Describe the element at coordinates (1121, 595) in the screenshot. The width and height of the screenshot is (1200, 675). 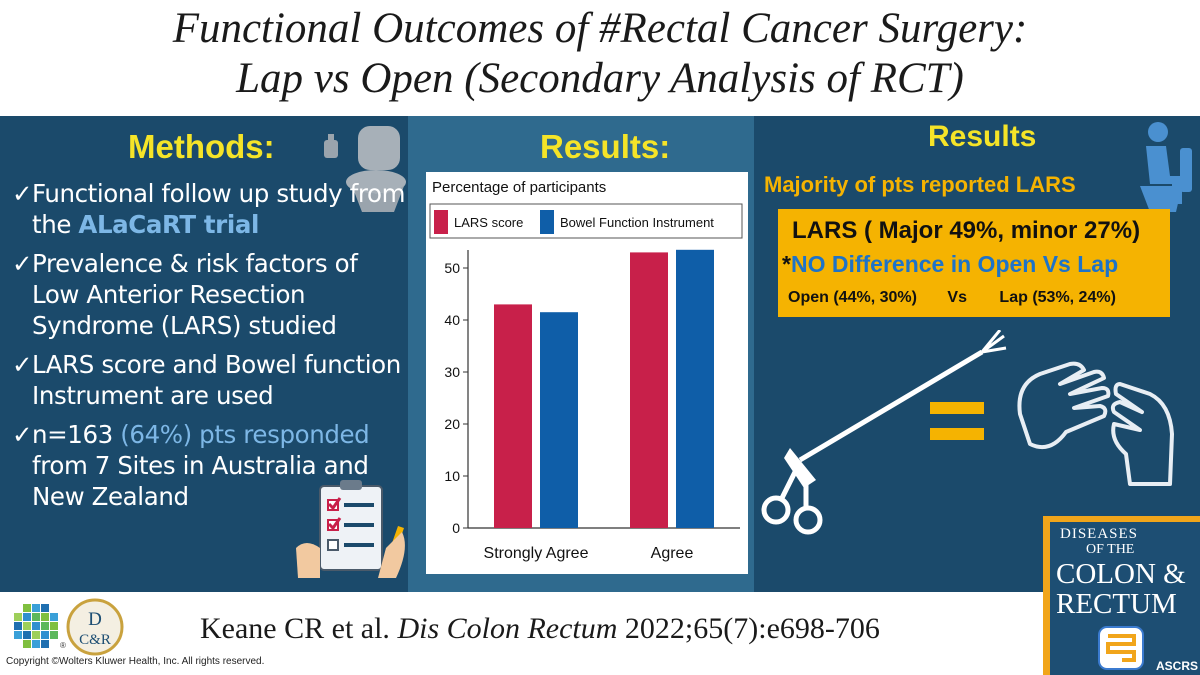
I see `journal-cover: DISEASES OF THE COLON & RECTUM ASCRS` at that location.